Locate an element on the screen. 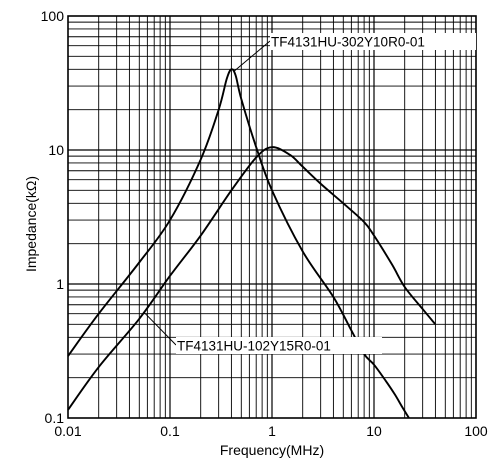 This screenshot has height=463, width=504. y-axis-label: Impedance(kΩ) is located at coordinates (31, 224).